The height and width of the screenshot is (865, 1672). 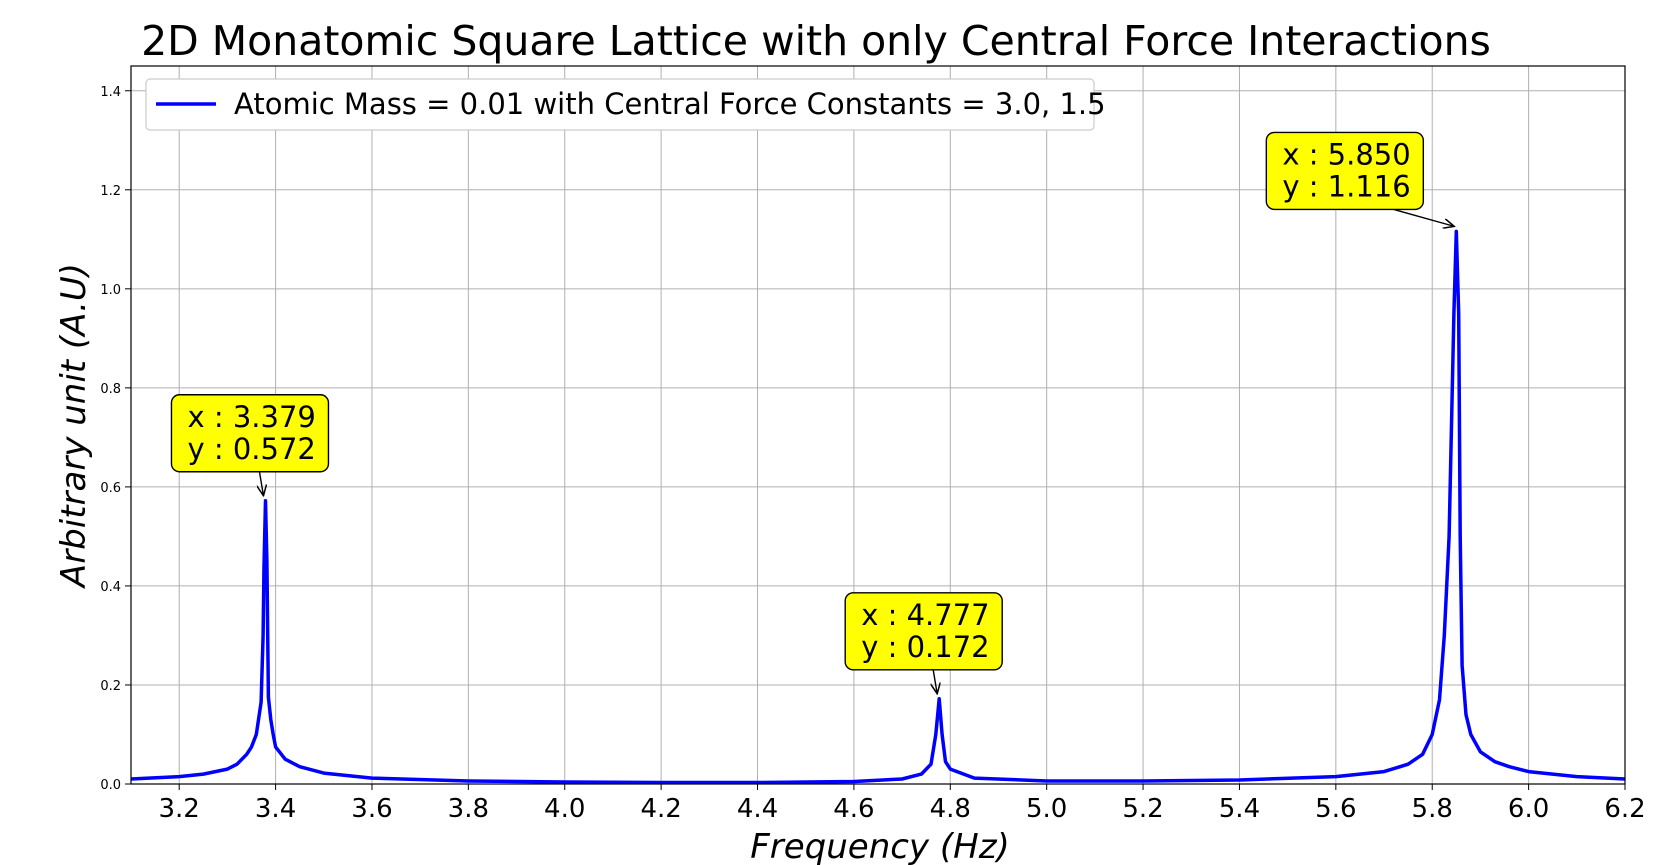 What do you see at coordinates (275, 809) in the screenshot?
I see `x-tick-label: 3.4` at bounding box center [275, 809].